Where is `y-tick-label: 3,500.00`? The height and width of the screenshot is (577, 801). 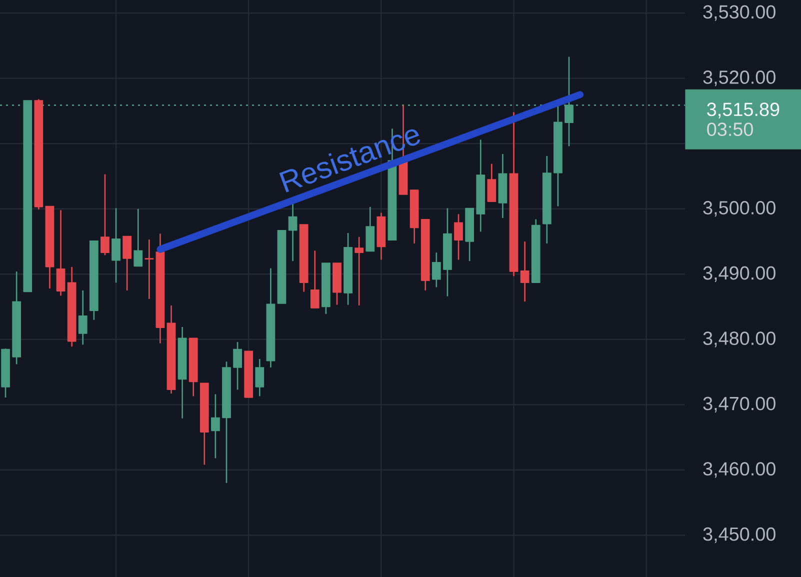
y-tick-label: 3,500.00 is located at coordinates (739, 209).